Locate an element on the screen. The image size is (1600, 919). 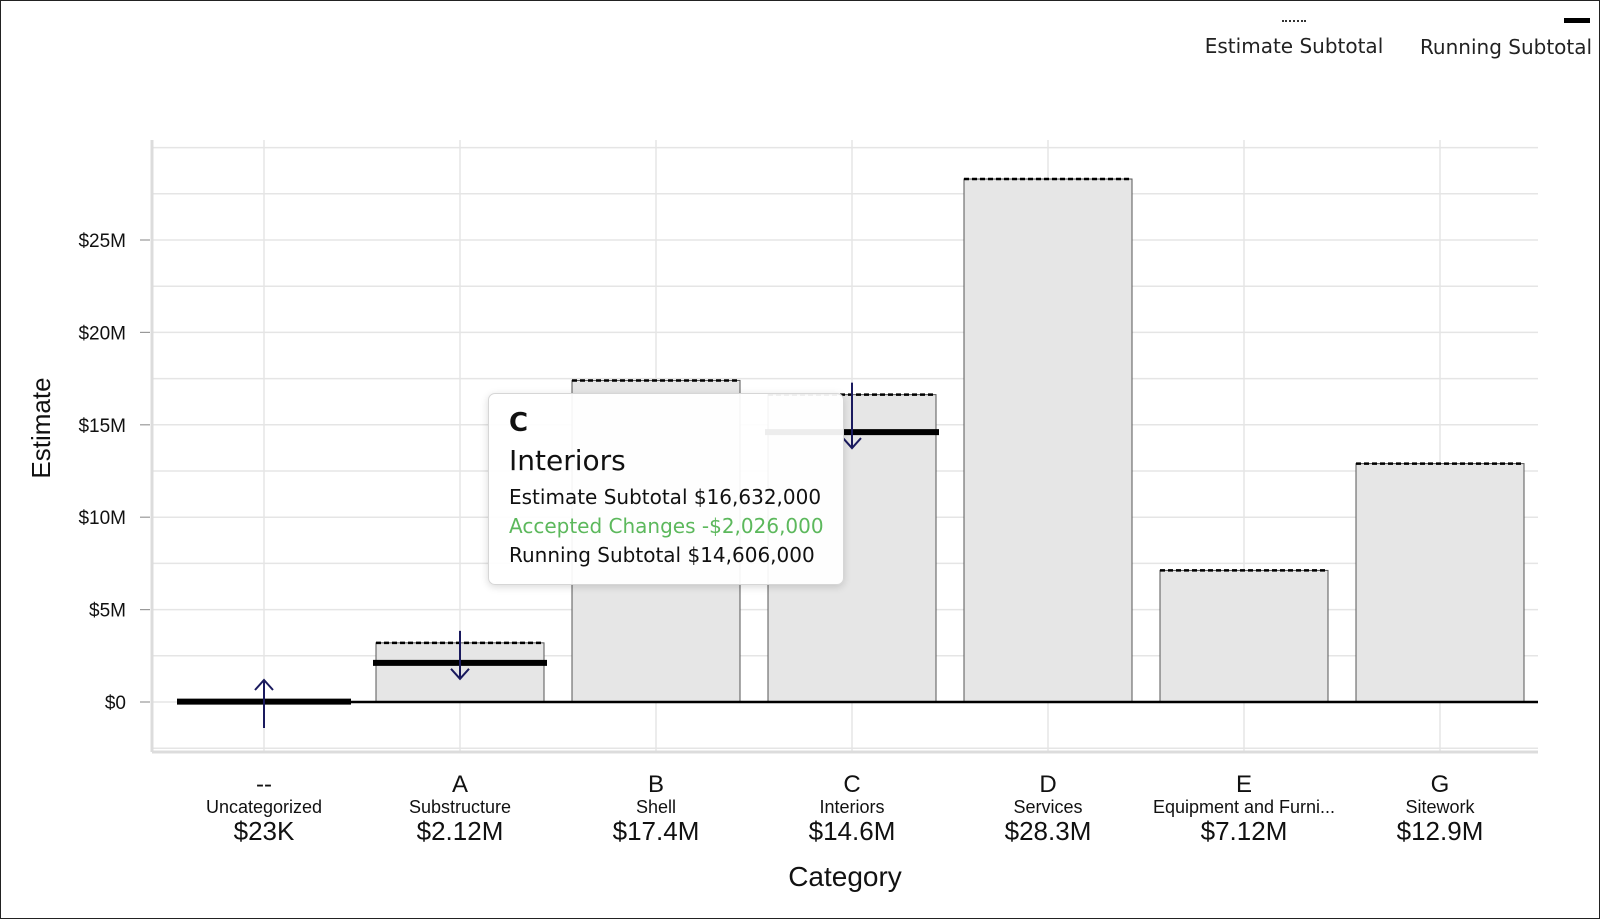
x-category-code: A is located at coordinates (460, 784).